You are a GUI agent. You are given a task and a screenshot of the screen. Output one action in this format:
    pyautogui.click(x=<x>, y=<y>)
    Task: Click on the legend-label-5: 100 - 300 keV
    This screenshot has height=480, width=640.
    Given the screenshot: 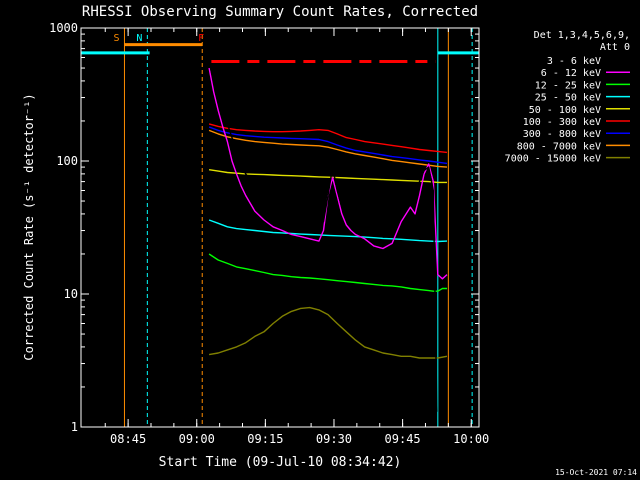 What is the action you would take?
    pyautogui.click(x=562, y=122)
    